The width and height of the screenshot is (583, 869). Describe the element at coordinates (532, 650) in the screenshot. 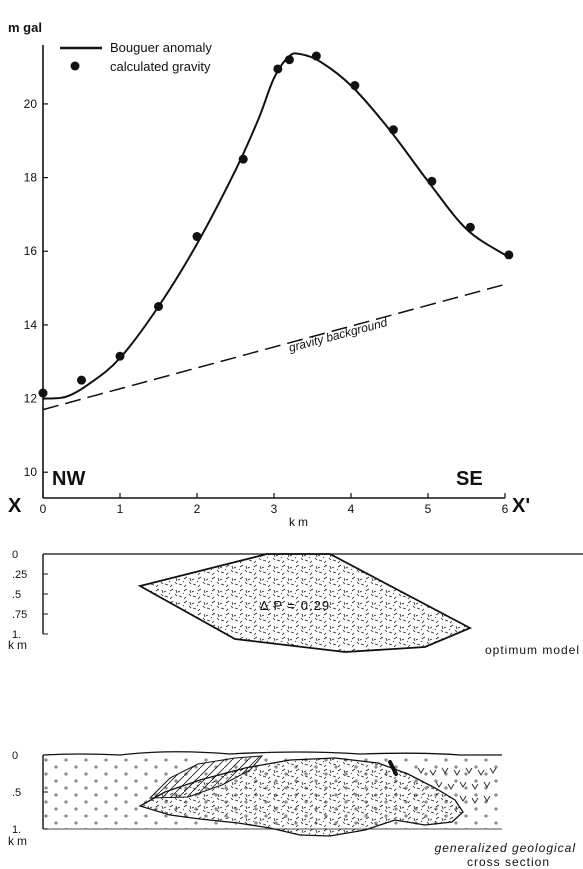

I see `optimum-model-caption: optimum model` at that location.